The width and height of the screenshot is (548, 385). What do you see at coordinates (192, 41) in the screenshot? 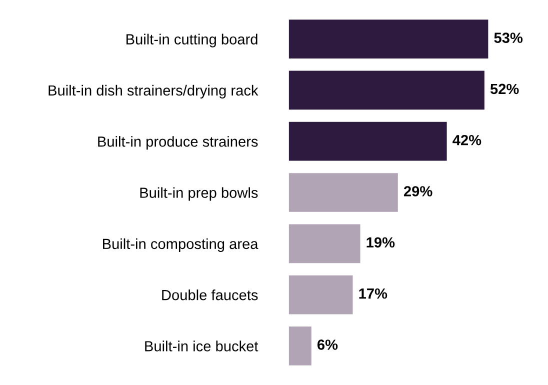
I see `y-tick-label: Built-in cutting board` at bounding box center [192, 41].